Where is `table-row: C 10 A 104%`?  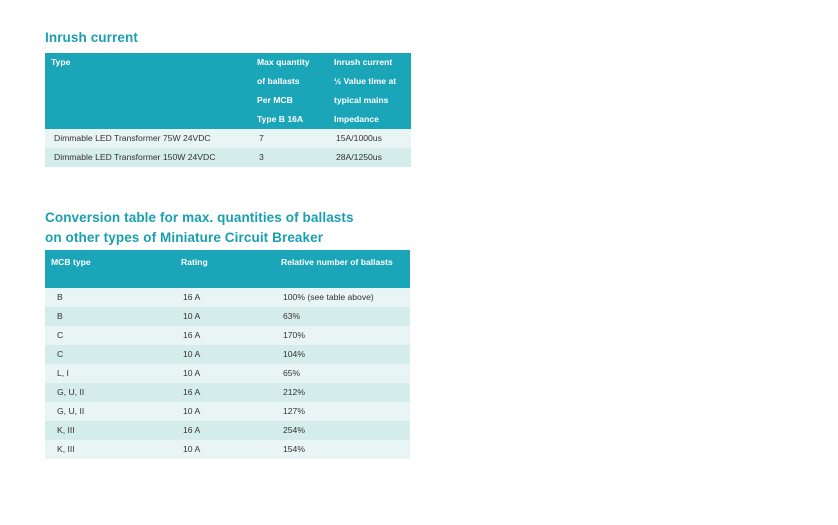 table-row: C 10 A 104% is located at coordinates (227, 354).